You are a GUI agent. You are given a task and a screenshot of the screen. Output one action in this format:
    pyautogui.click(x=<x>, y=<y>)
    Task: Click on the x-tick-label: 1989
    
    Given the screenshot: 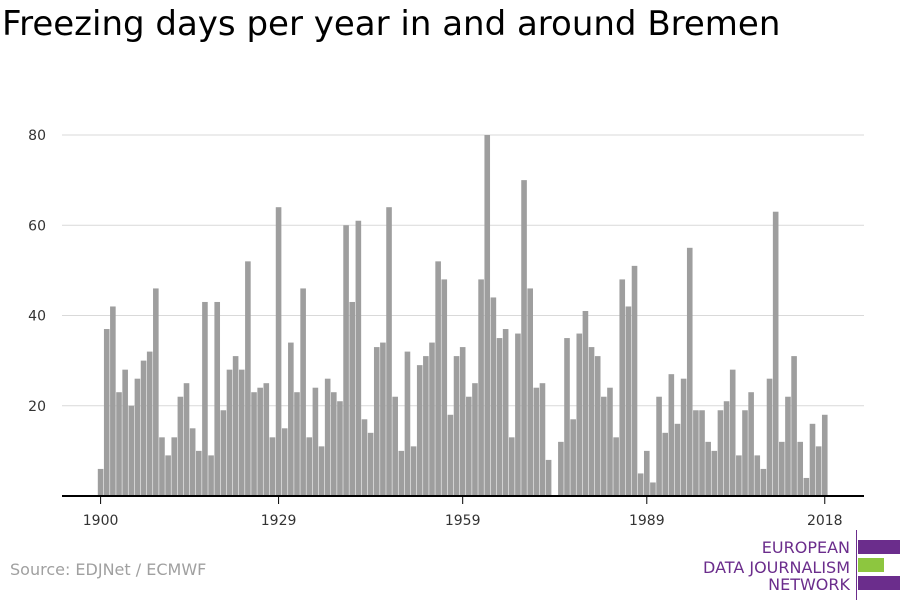 What is the action you would take?
    pyautogui.click(x=647, y=521)
    